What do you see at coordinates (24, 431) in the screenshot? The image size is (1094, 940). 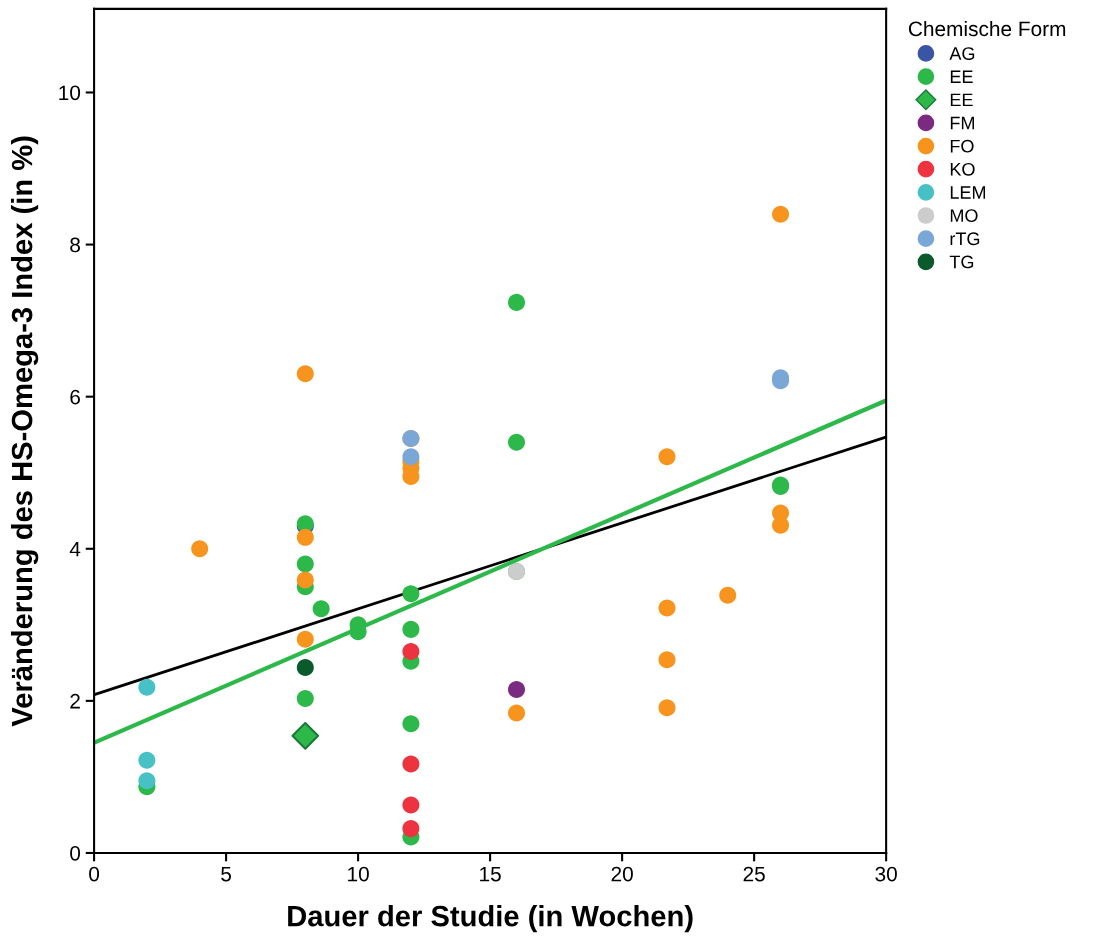 I see `y-axis-title: Veränderung des HS-Omega-3 Index (in %)` at bounding box center [24, 431].